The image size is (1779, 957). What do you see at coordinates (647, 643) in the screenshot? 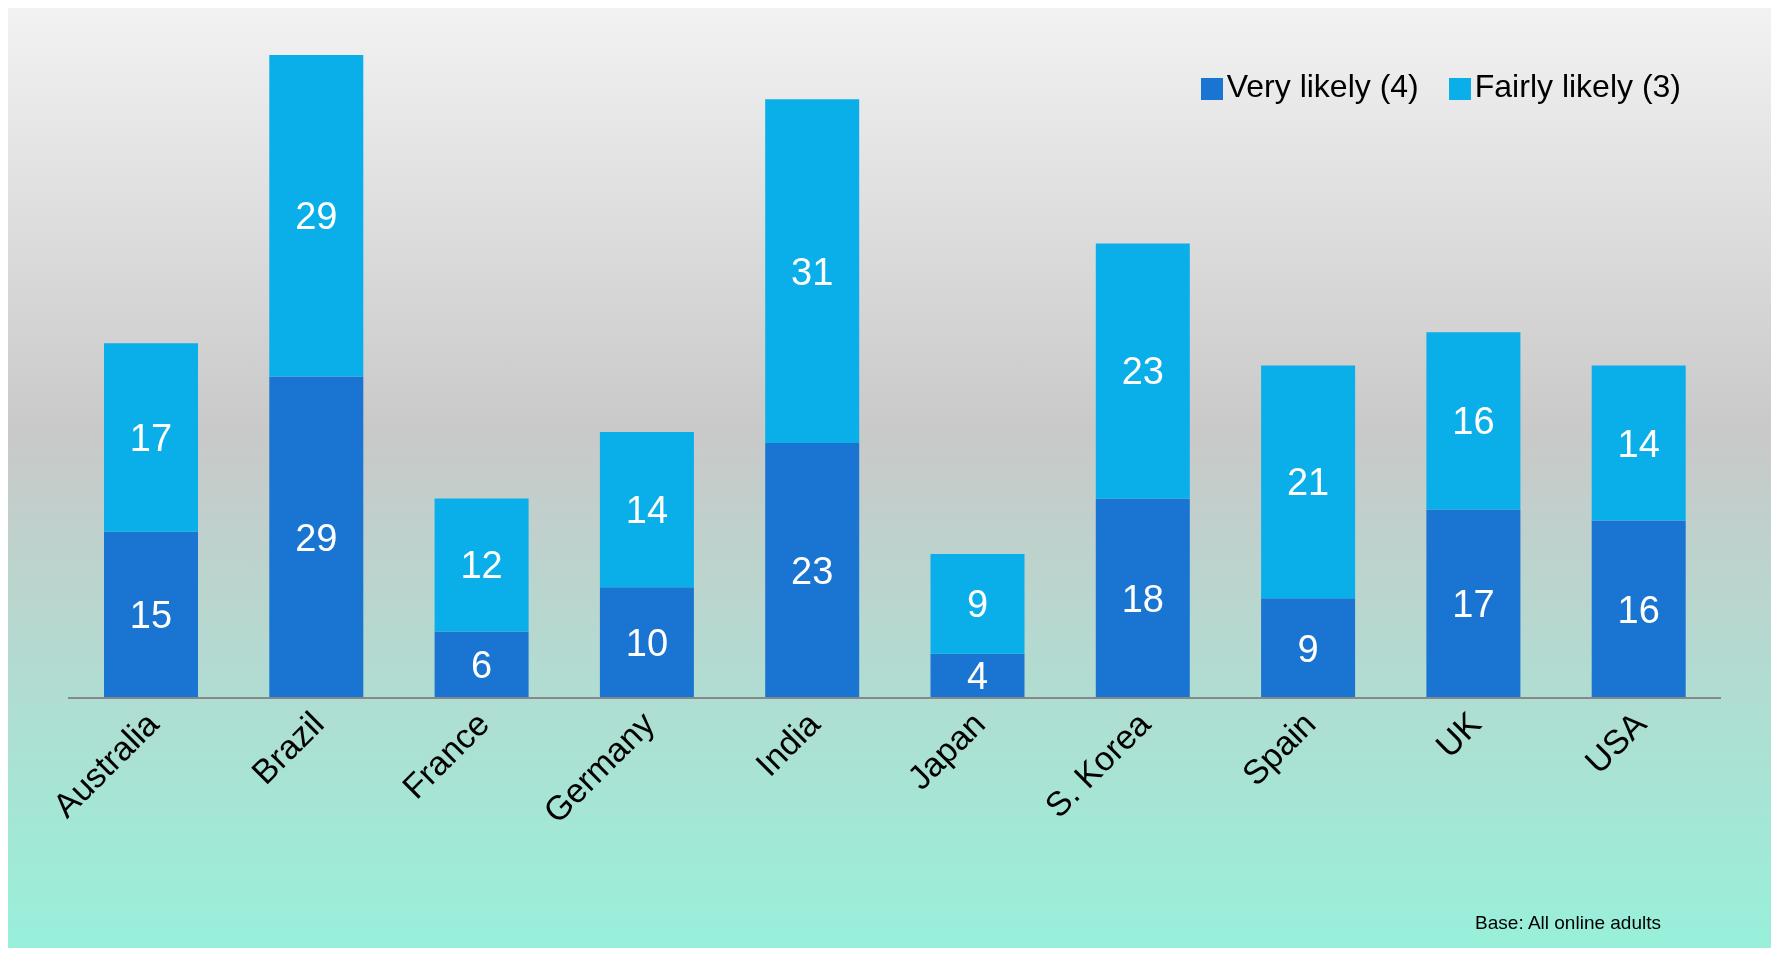
I see `data-label: 10` at bounding box center [647, 643].